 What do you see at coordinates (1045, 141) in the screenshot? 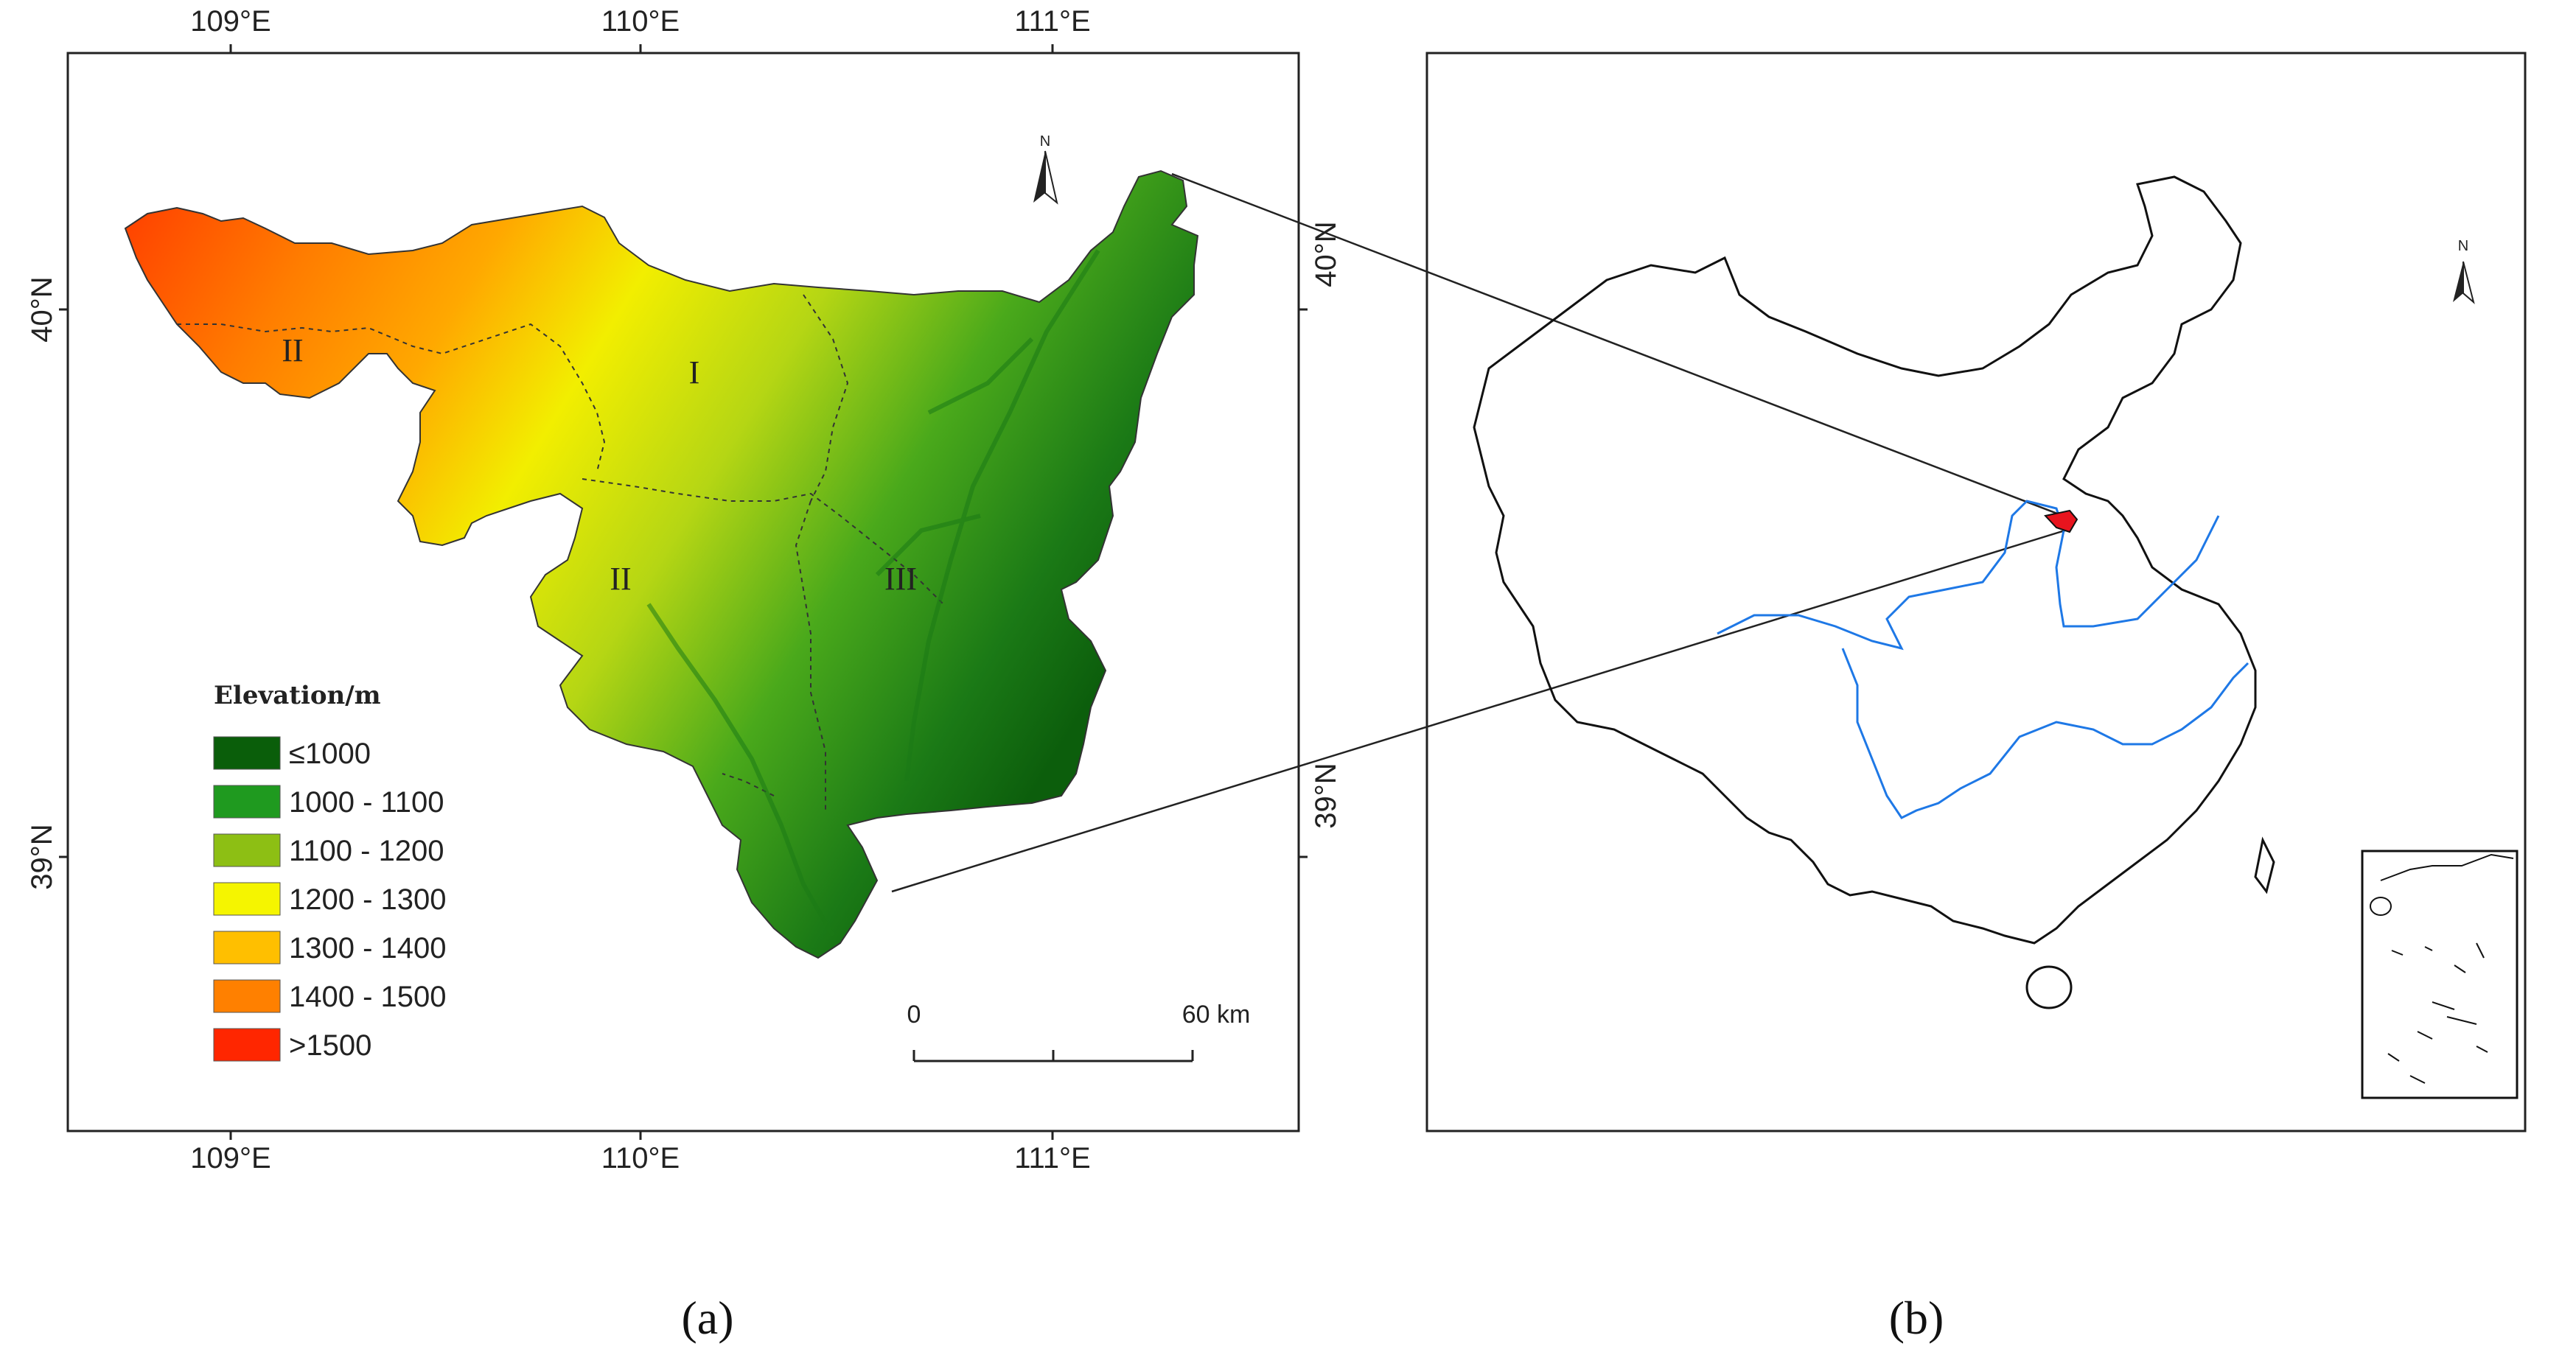
I see `north-label-a: N` at bounding box center [1045, 141].